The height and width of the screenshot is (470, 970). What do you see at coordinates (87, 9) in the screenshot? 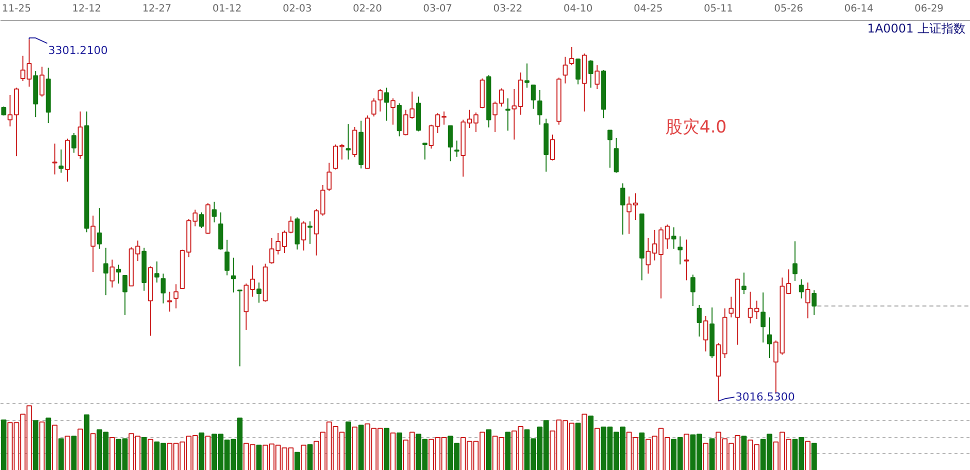
I see `x-tick-label: 12-12` at bounding box center [87, 9].